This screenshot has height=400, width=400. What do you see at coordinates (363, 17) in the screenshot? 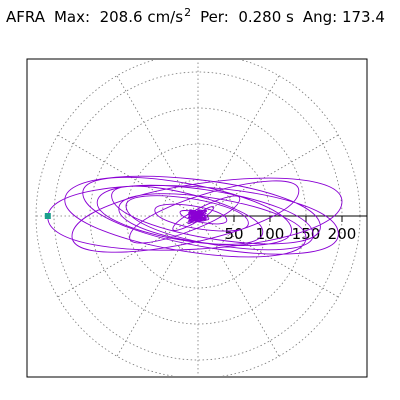
I see `angle-value: 173.4` at bounding box center [363, 17].